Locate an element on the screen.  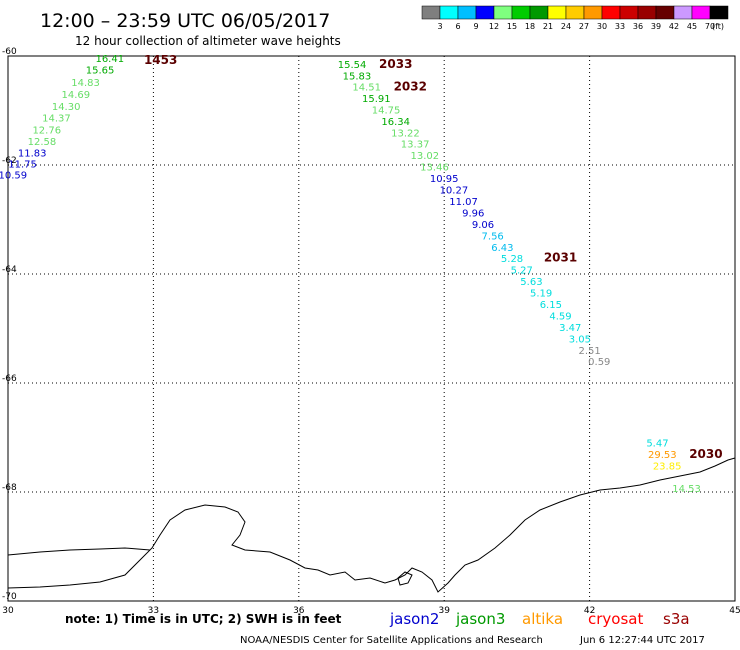
swh-label: 5.47 is located at coordinates (657, 443).